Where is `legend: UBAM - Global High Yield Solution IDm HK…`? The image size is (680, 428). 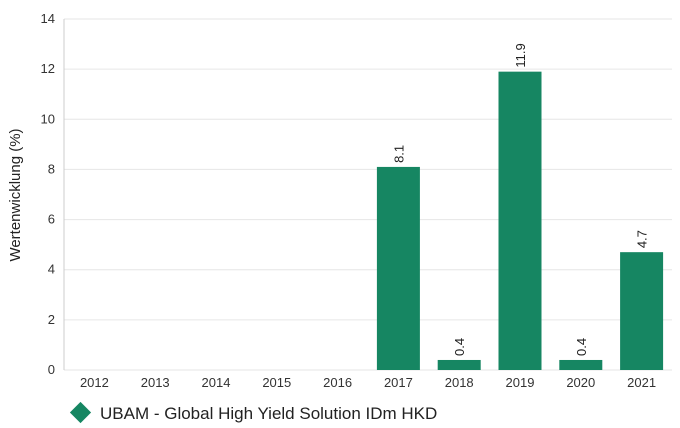 legend: UBAM - Global High Yield Solution IDm HK… is located at coordinates (253, 412).